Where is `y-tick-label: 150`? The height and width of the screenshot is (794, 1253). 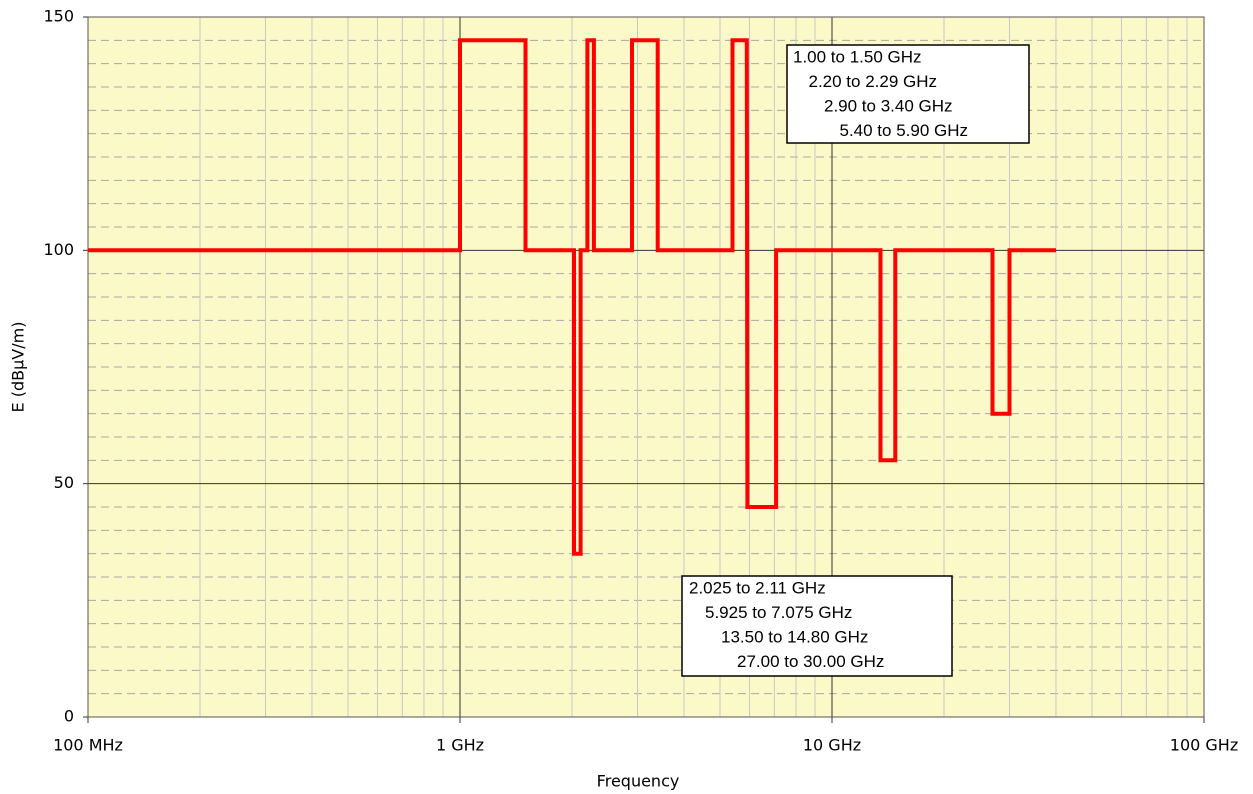
y-tick-label: 150 is located at coordinates (58, 16).